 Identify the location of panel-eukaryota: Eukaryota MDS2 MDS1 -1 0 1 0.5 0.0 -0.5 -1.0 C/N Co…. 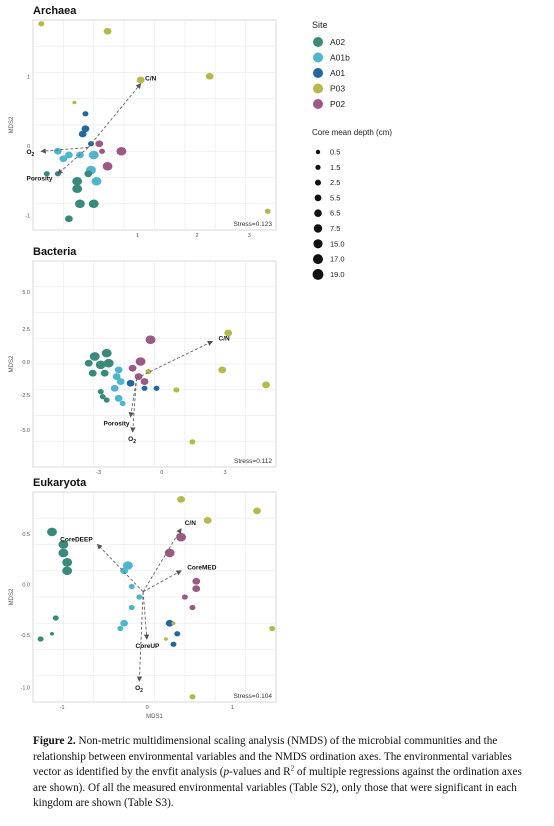
(143, 598).